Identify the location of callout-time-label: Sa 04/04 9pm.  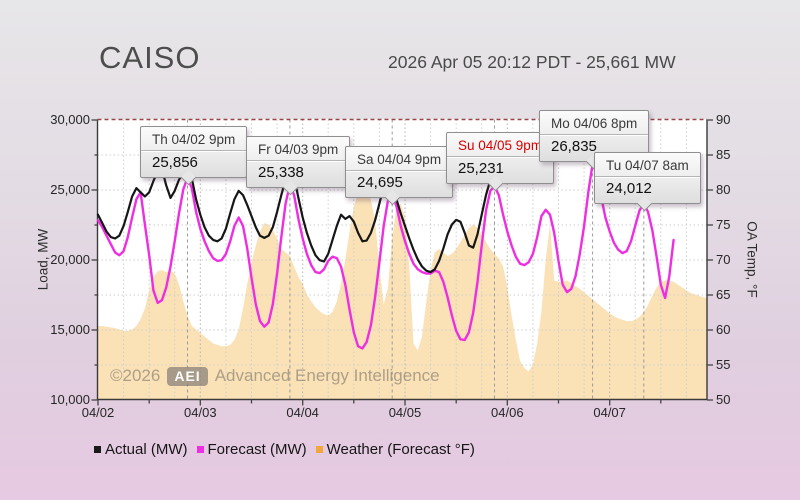
(399, 159).